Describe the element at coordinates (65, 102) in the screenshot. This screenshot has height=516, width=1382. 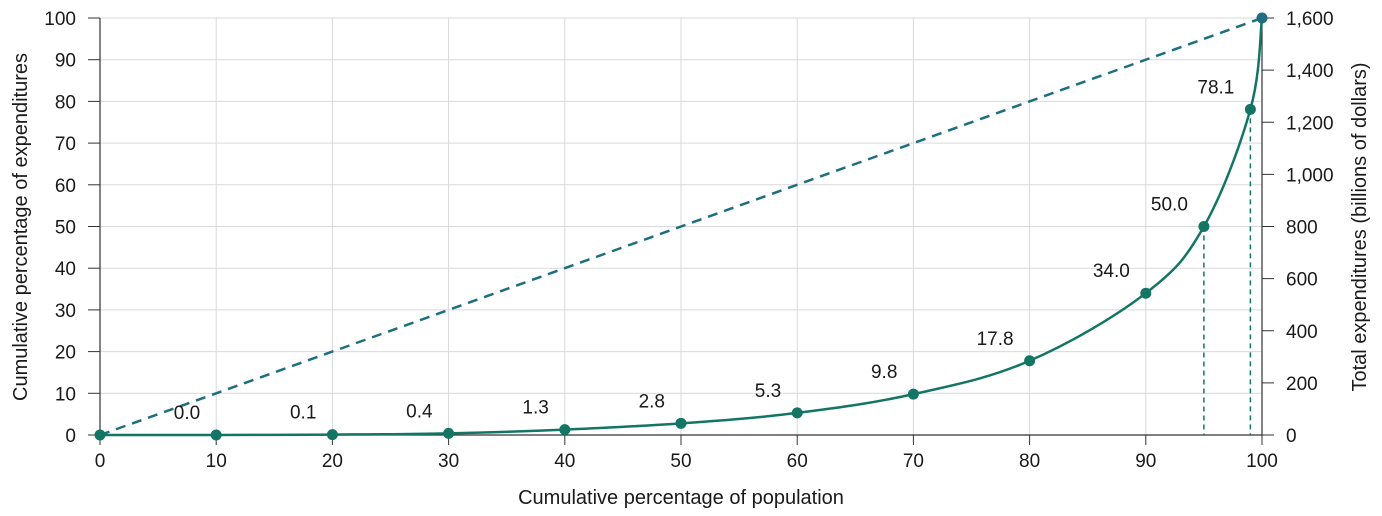
I see `y-tick-label: 80` at that location.